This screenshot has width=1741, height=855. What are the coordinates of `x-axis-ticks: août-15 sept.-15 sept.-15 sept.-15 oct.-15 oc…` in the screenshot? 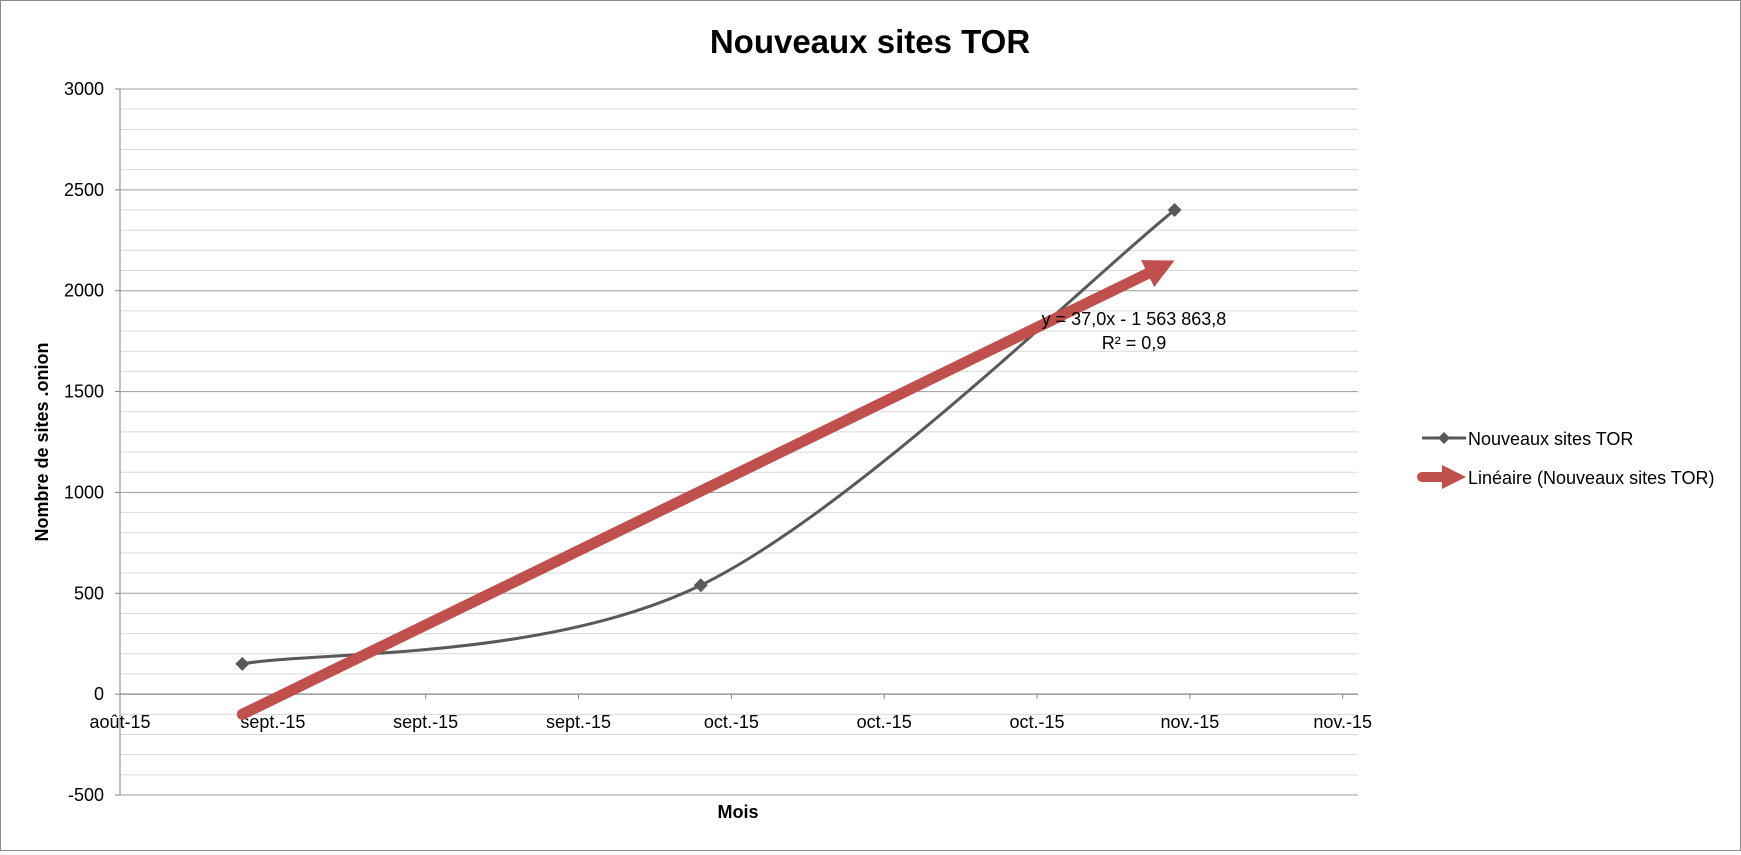 It's located at (730, 713).